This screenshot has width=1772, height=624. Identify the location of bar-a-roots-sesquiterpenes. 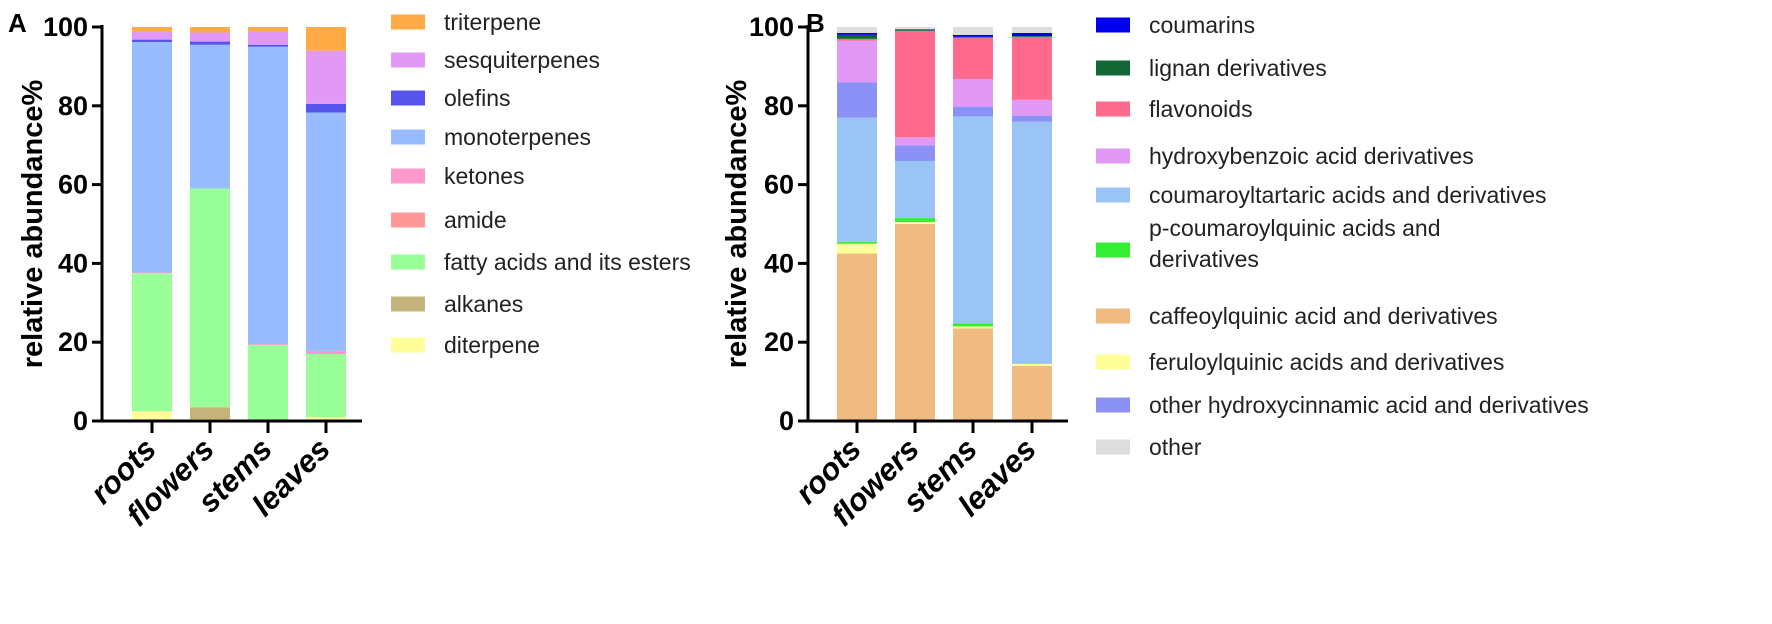
(152, 35).